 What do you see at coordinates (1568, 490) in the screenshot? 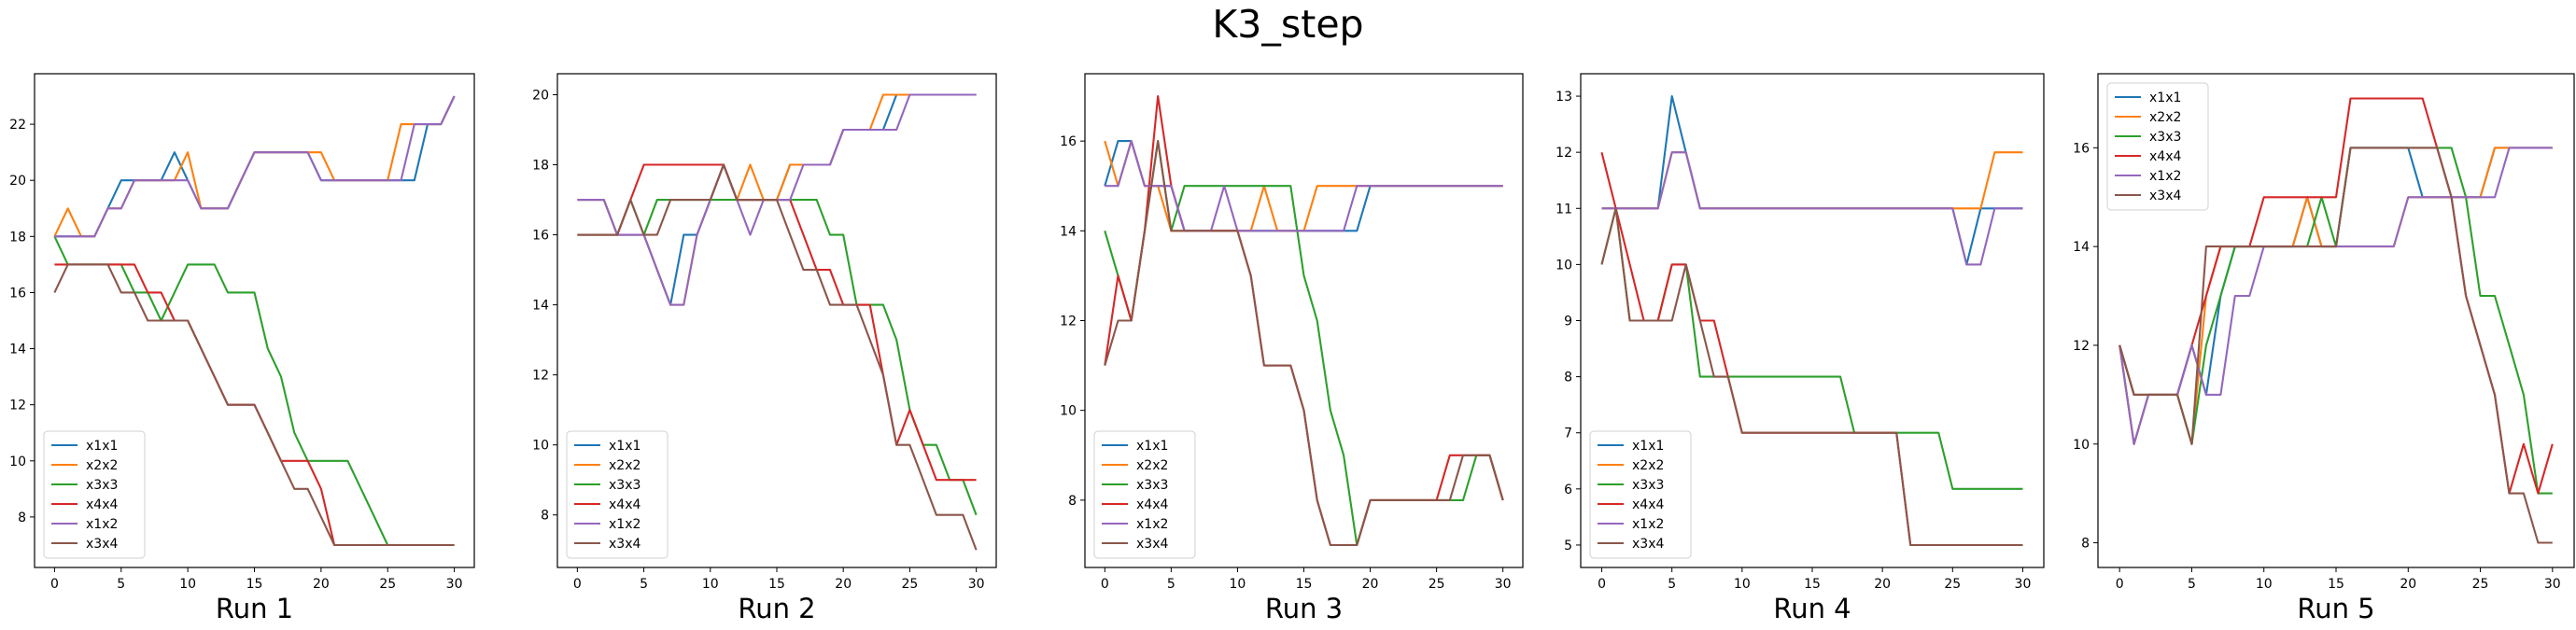
I see `y-tick-label: 6` at bounding box center [1568, 490].